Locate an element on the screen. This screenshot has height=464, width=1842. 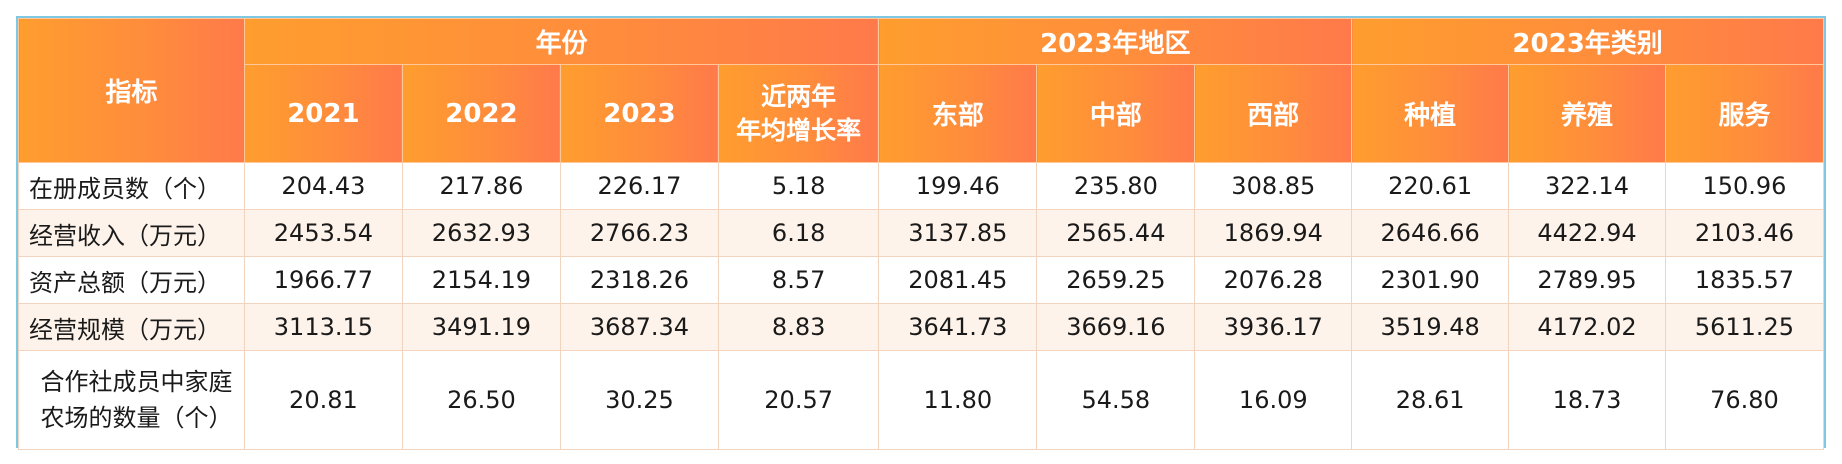
table-cell: 199.46 is located at coordinates (958, 186).